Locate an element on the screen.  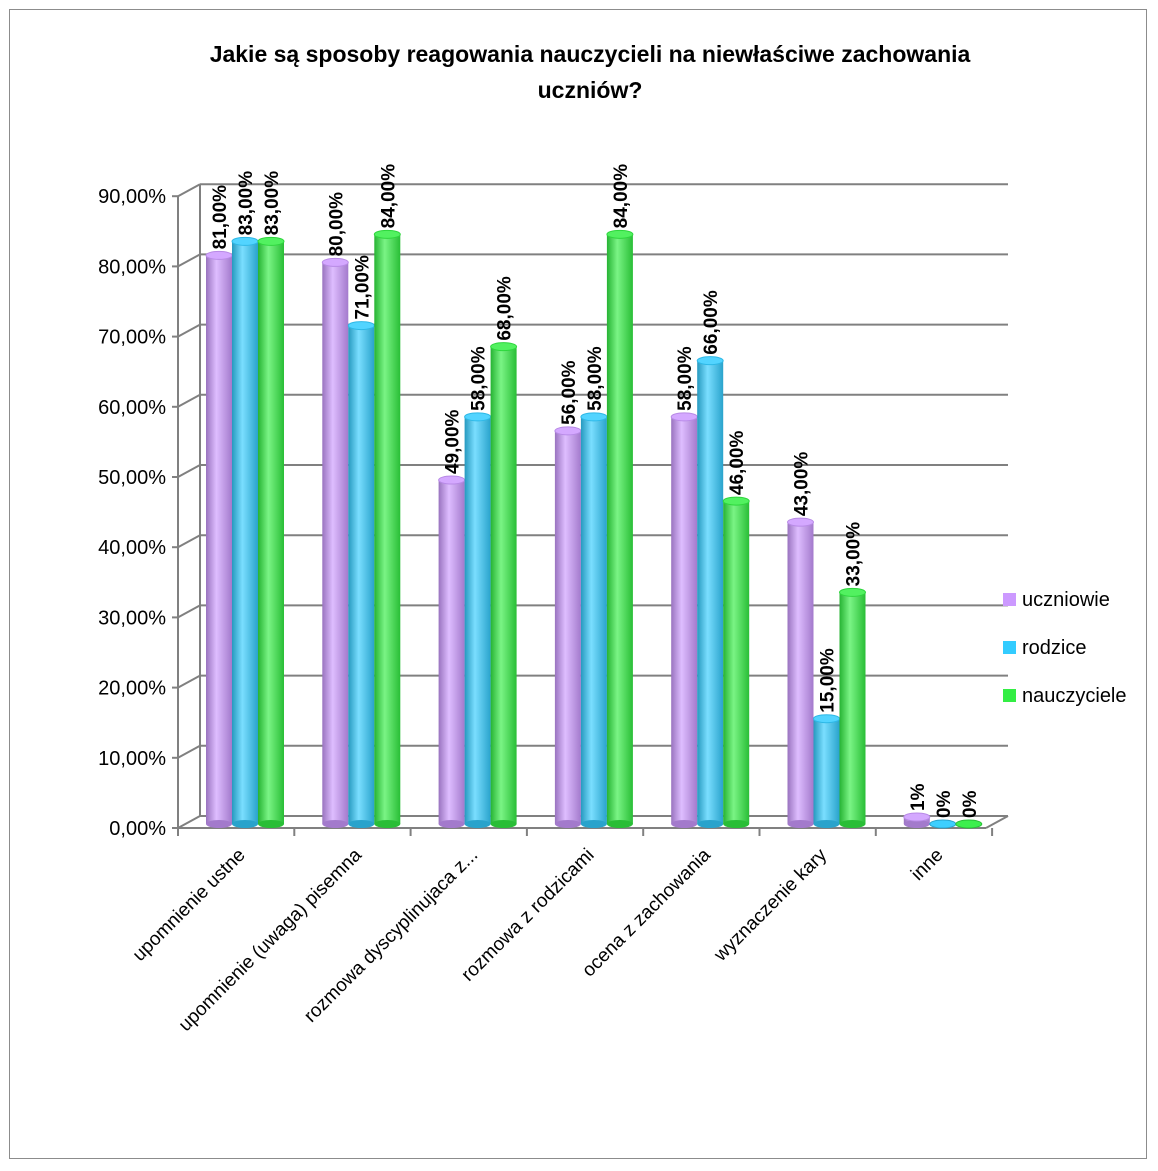
y-tick-label: 40,00% is located at coordinates (132, 548).